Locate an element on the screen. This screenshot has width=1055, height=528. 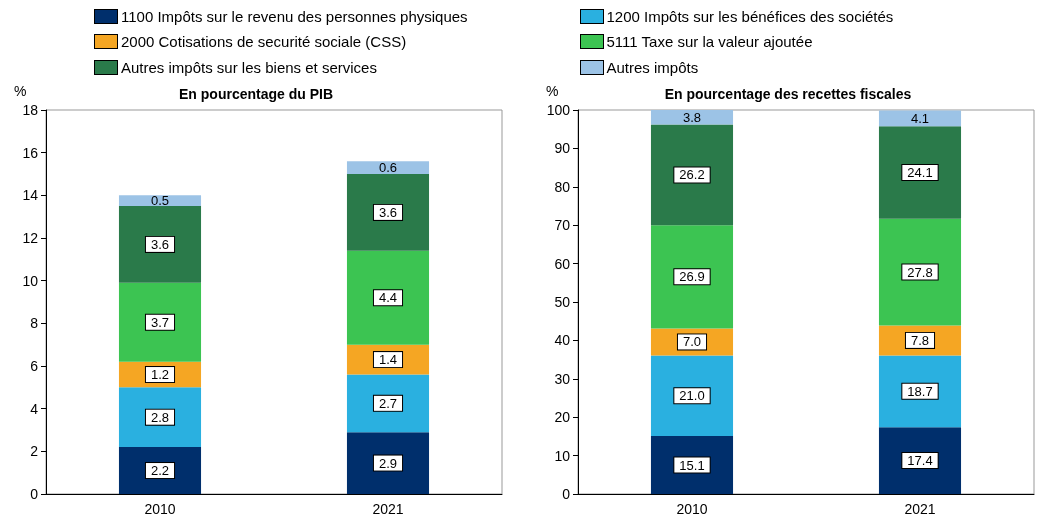
data-label: 4.1 is located at coordinates (920, 118).